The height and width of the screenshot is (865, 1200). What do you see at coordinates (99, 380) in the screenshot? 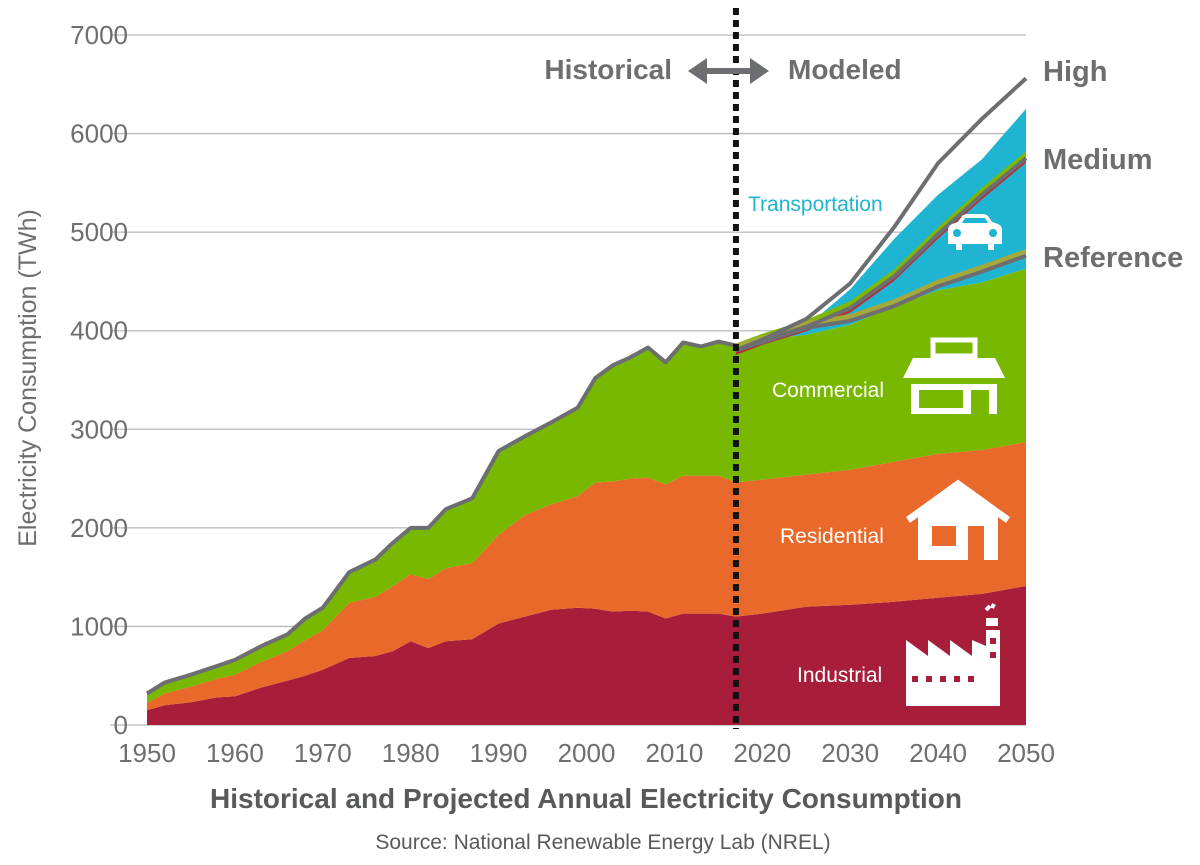
I see `y-tick-labels: 0 1000 2000 3000 4000 5000 6000 7000` at bounding box center [99, 380].